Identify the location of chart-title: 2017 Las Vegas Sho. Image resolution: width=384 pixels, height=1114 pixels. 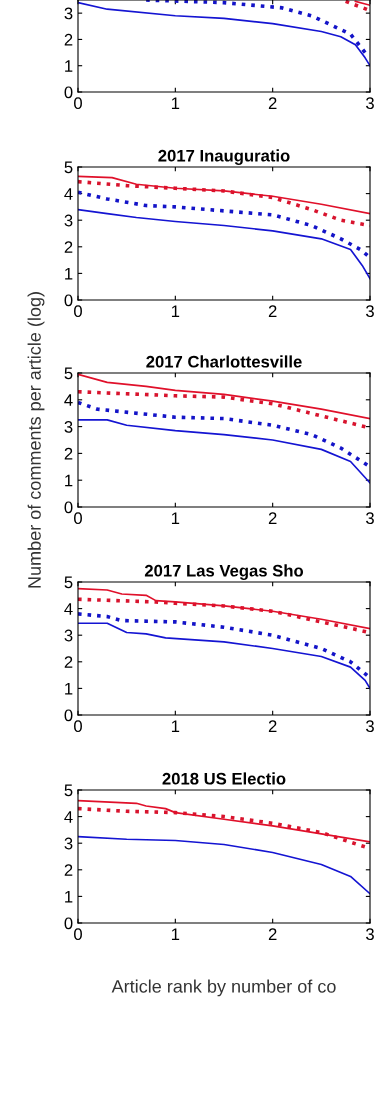
(224, 572).